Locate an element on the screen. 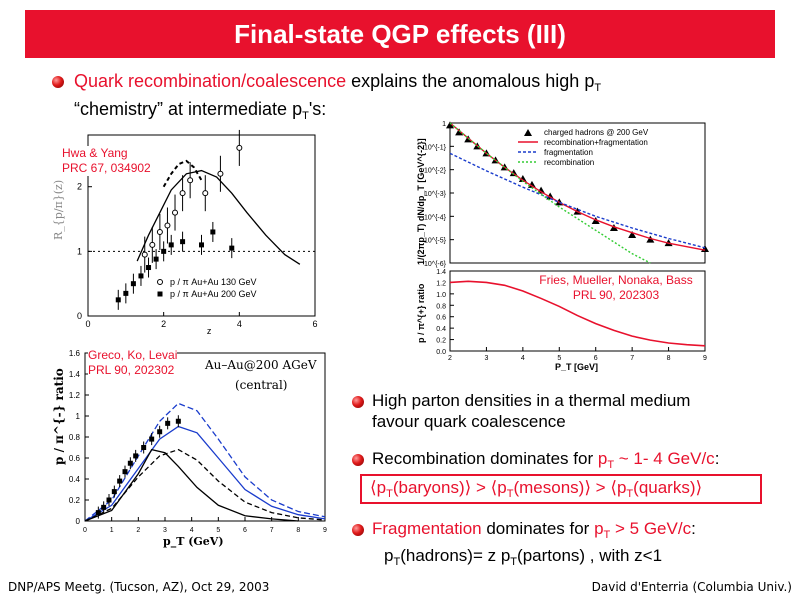  ratio-curve is located at coordinates (577, 313).